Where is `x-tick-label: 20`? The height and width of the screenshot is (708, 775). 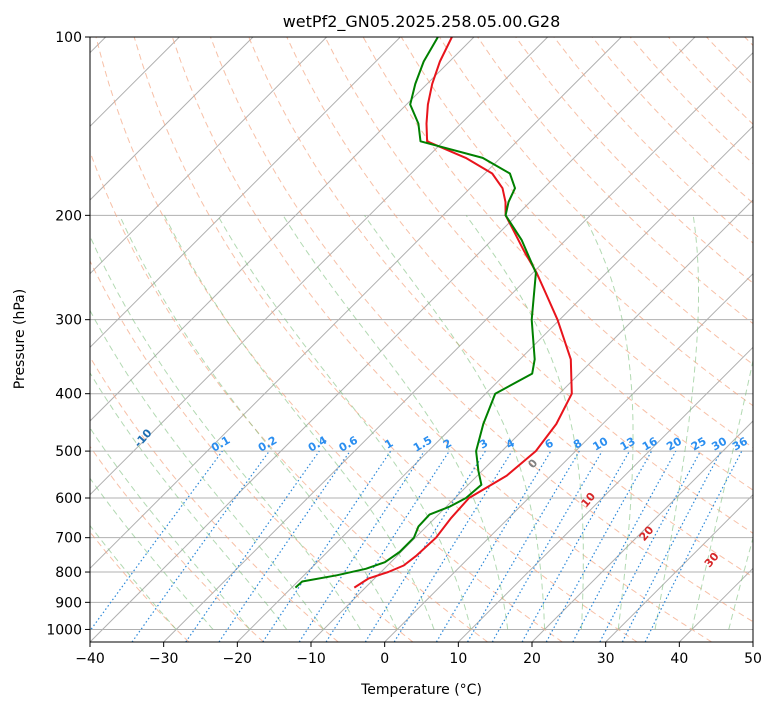
x-tick-label: 20 is located at coordinates (532, 659).